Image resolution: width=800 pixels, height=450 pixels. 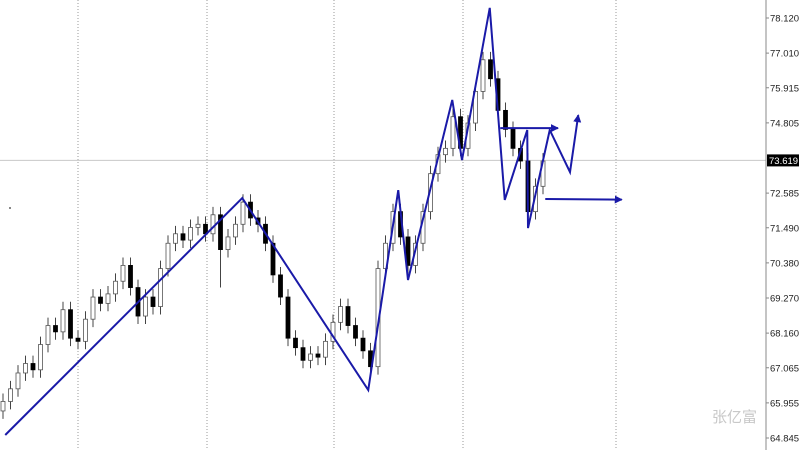 I want to click on price-tick-label: 77.010, so click(x=784, y=54).